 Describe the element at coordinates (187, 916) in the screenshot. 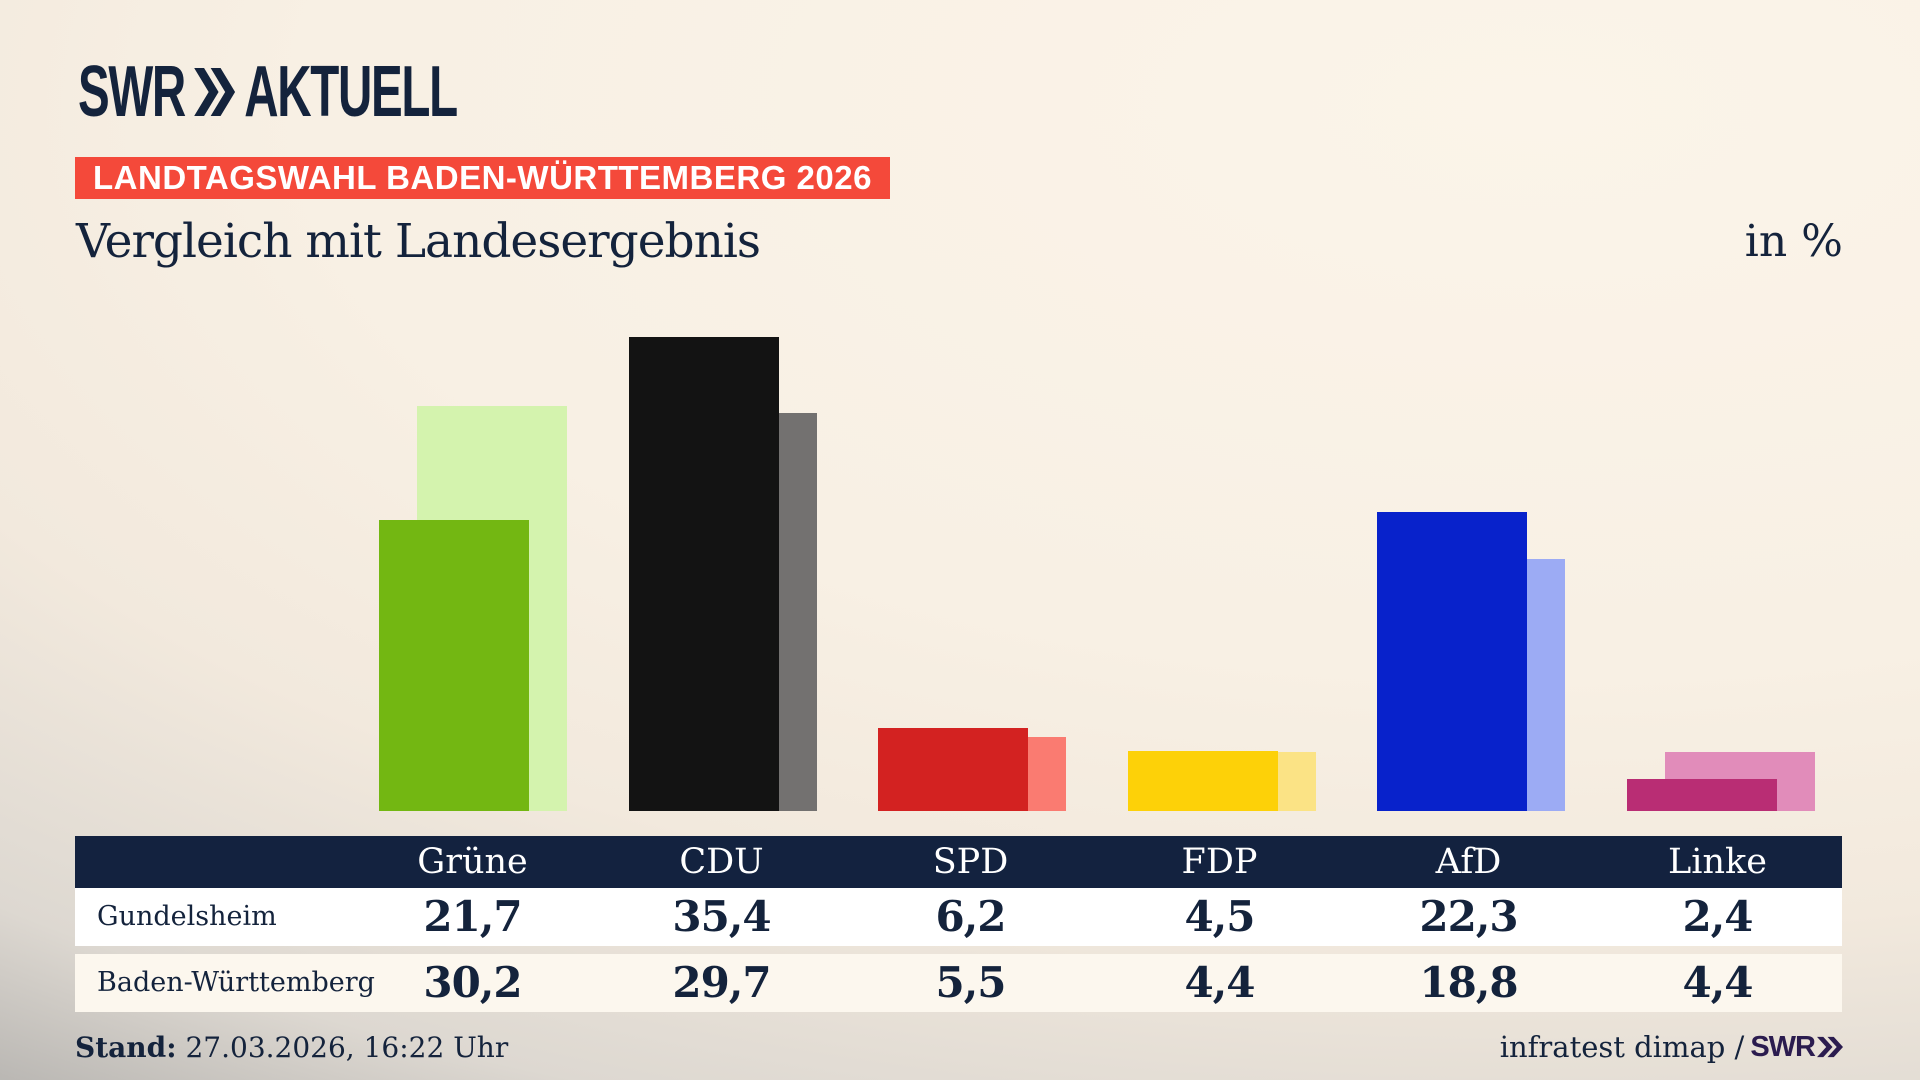

I see `row-label: Gundelsheim` at that location.